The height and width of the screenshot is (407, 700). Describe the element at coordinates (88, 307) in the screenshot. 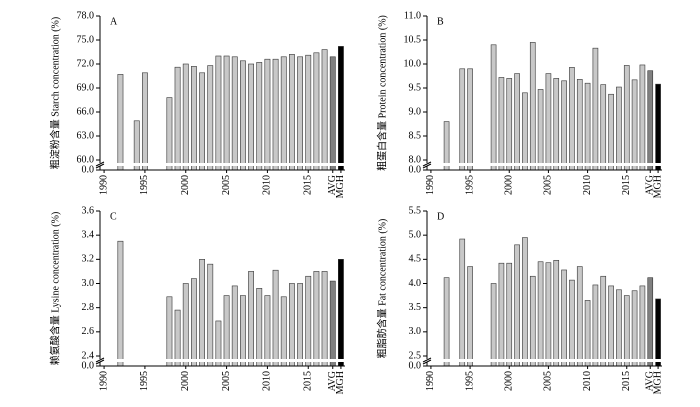

I see `y-tick-label: 2.8` at that location.